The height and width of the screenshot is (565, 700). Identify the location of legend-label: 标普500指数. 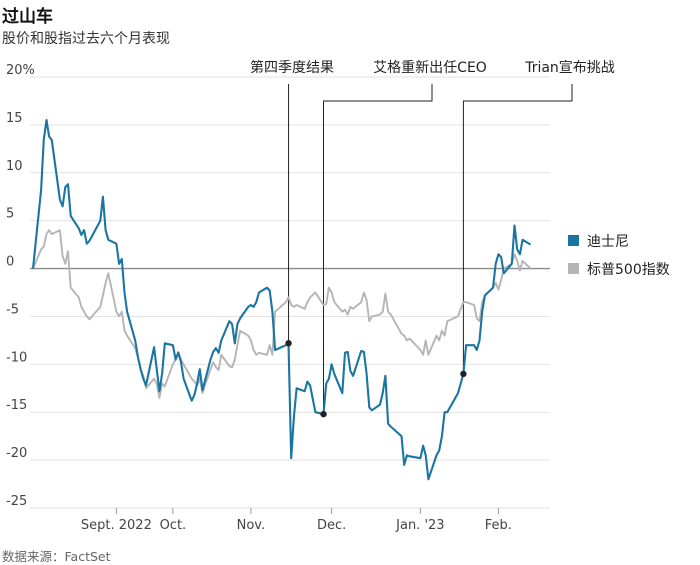
(628, 270).